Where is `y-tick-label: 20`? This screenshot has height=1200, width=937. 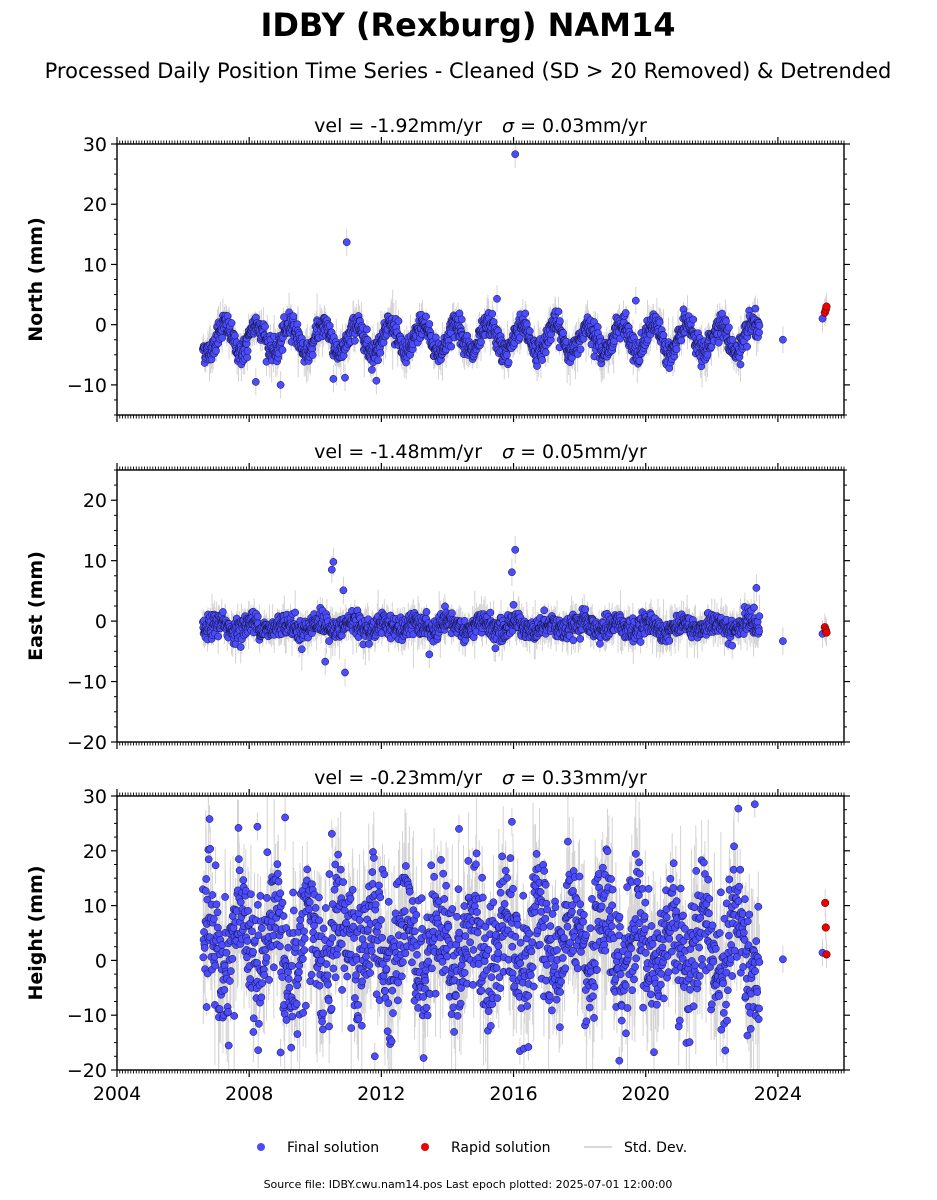
y-tick-label: 20 is located at coordinates (95, 205).